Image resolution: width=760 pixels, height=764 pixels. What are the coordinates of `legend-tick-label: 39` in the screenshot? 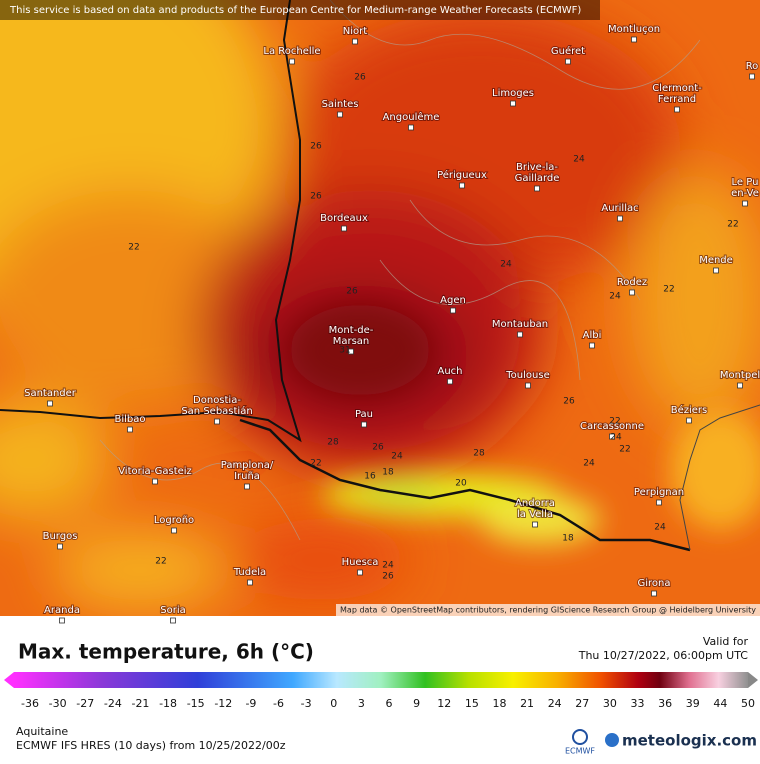 It's located at (693, 703).